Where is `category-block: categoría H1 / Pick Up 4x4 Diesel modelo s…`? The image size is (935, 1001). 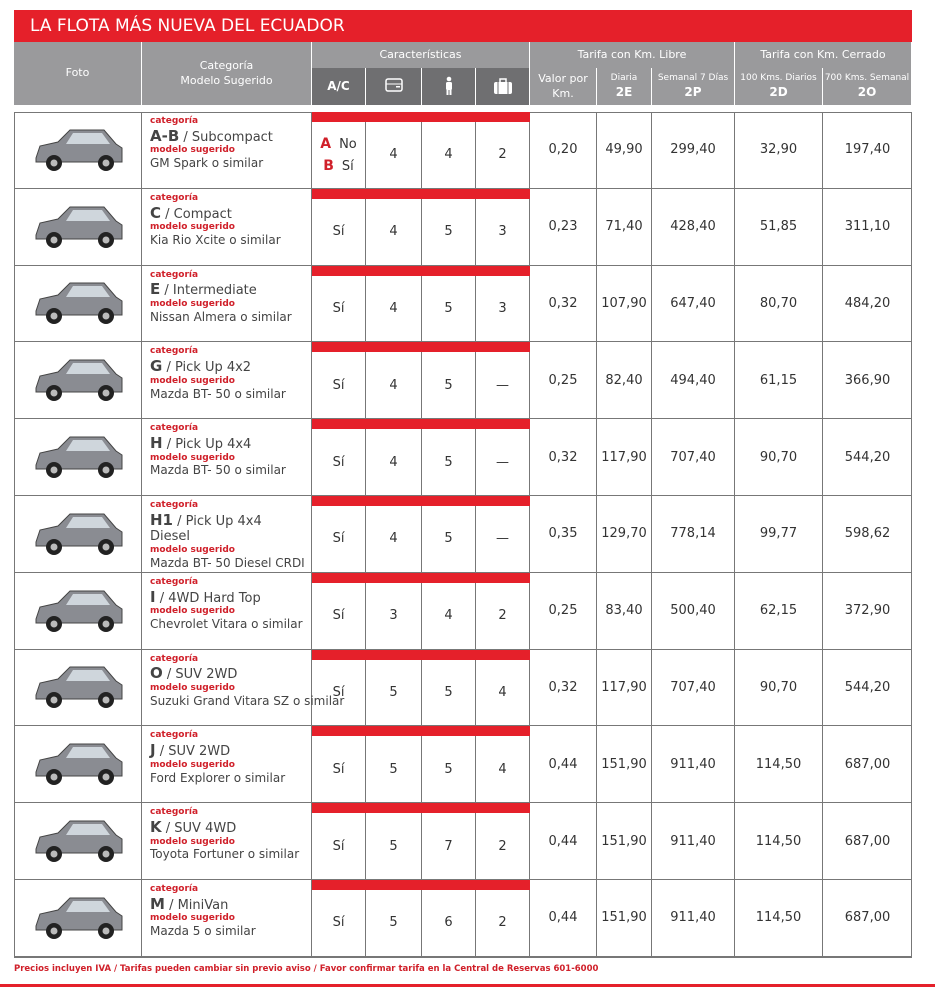 category-block: categoría H1 / Pick Up 4x4 Diesel modelo s… is located at coordinates (227, 535).